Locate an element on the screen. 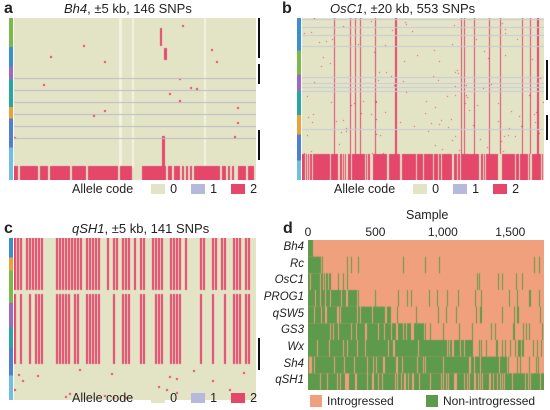  panel-c-group-bar is located at coordinates (11, 319).